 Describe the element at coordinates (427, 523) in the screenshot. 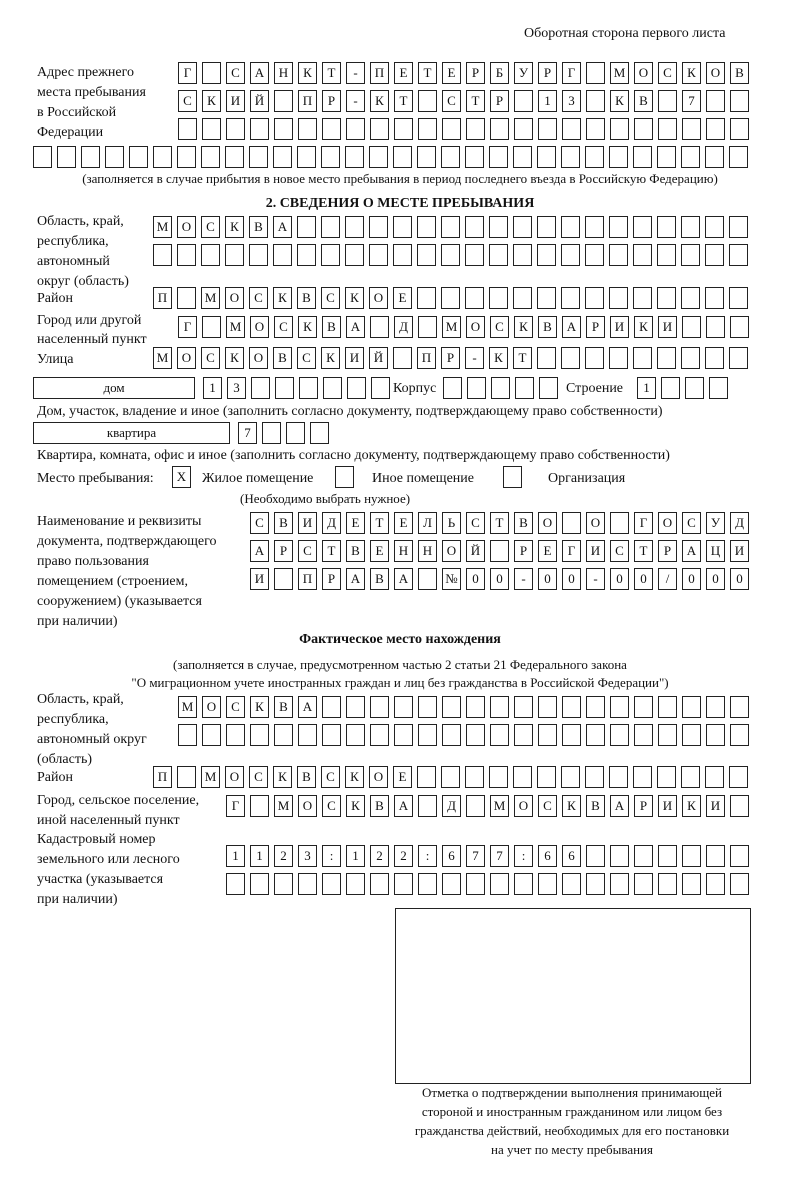

I see `char-cell: Л` at that location.